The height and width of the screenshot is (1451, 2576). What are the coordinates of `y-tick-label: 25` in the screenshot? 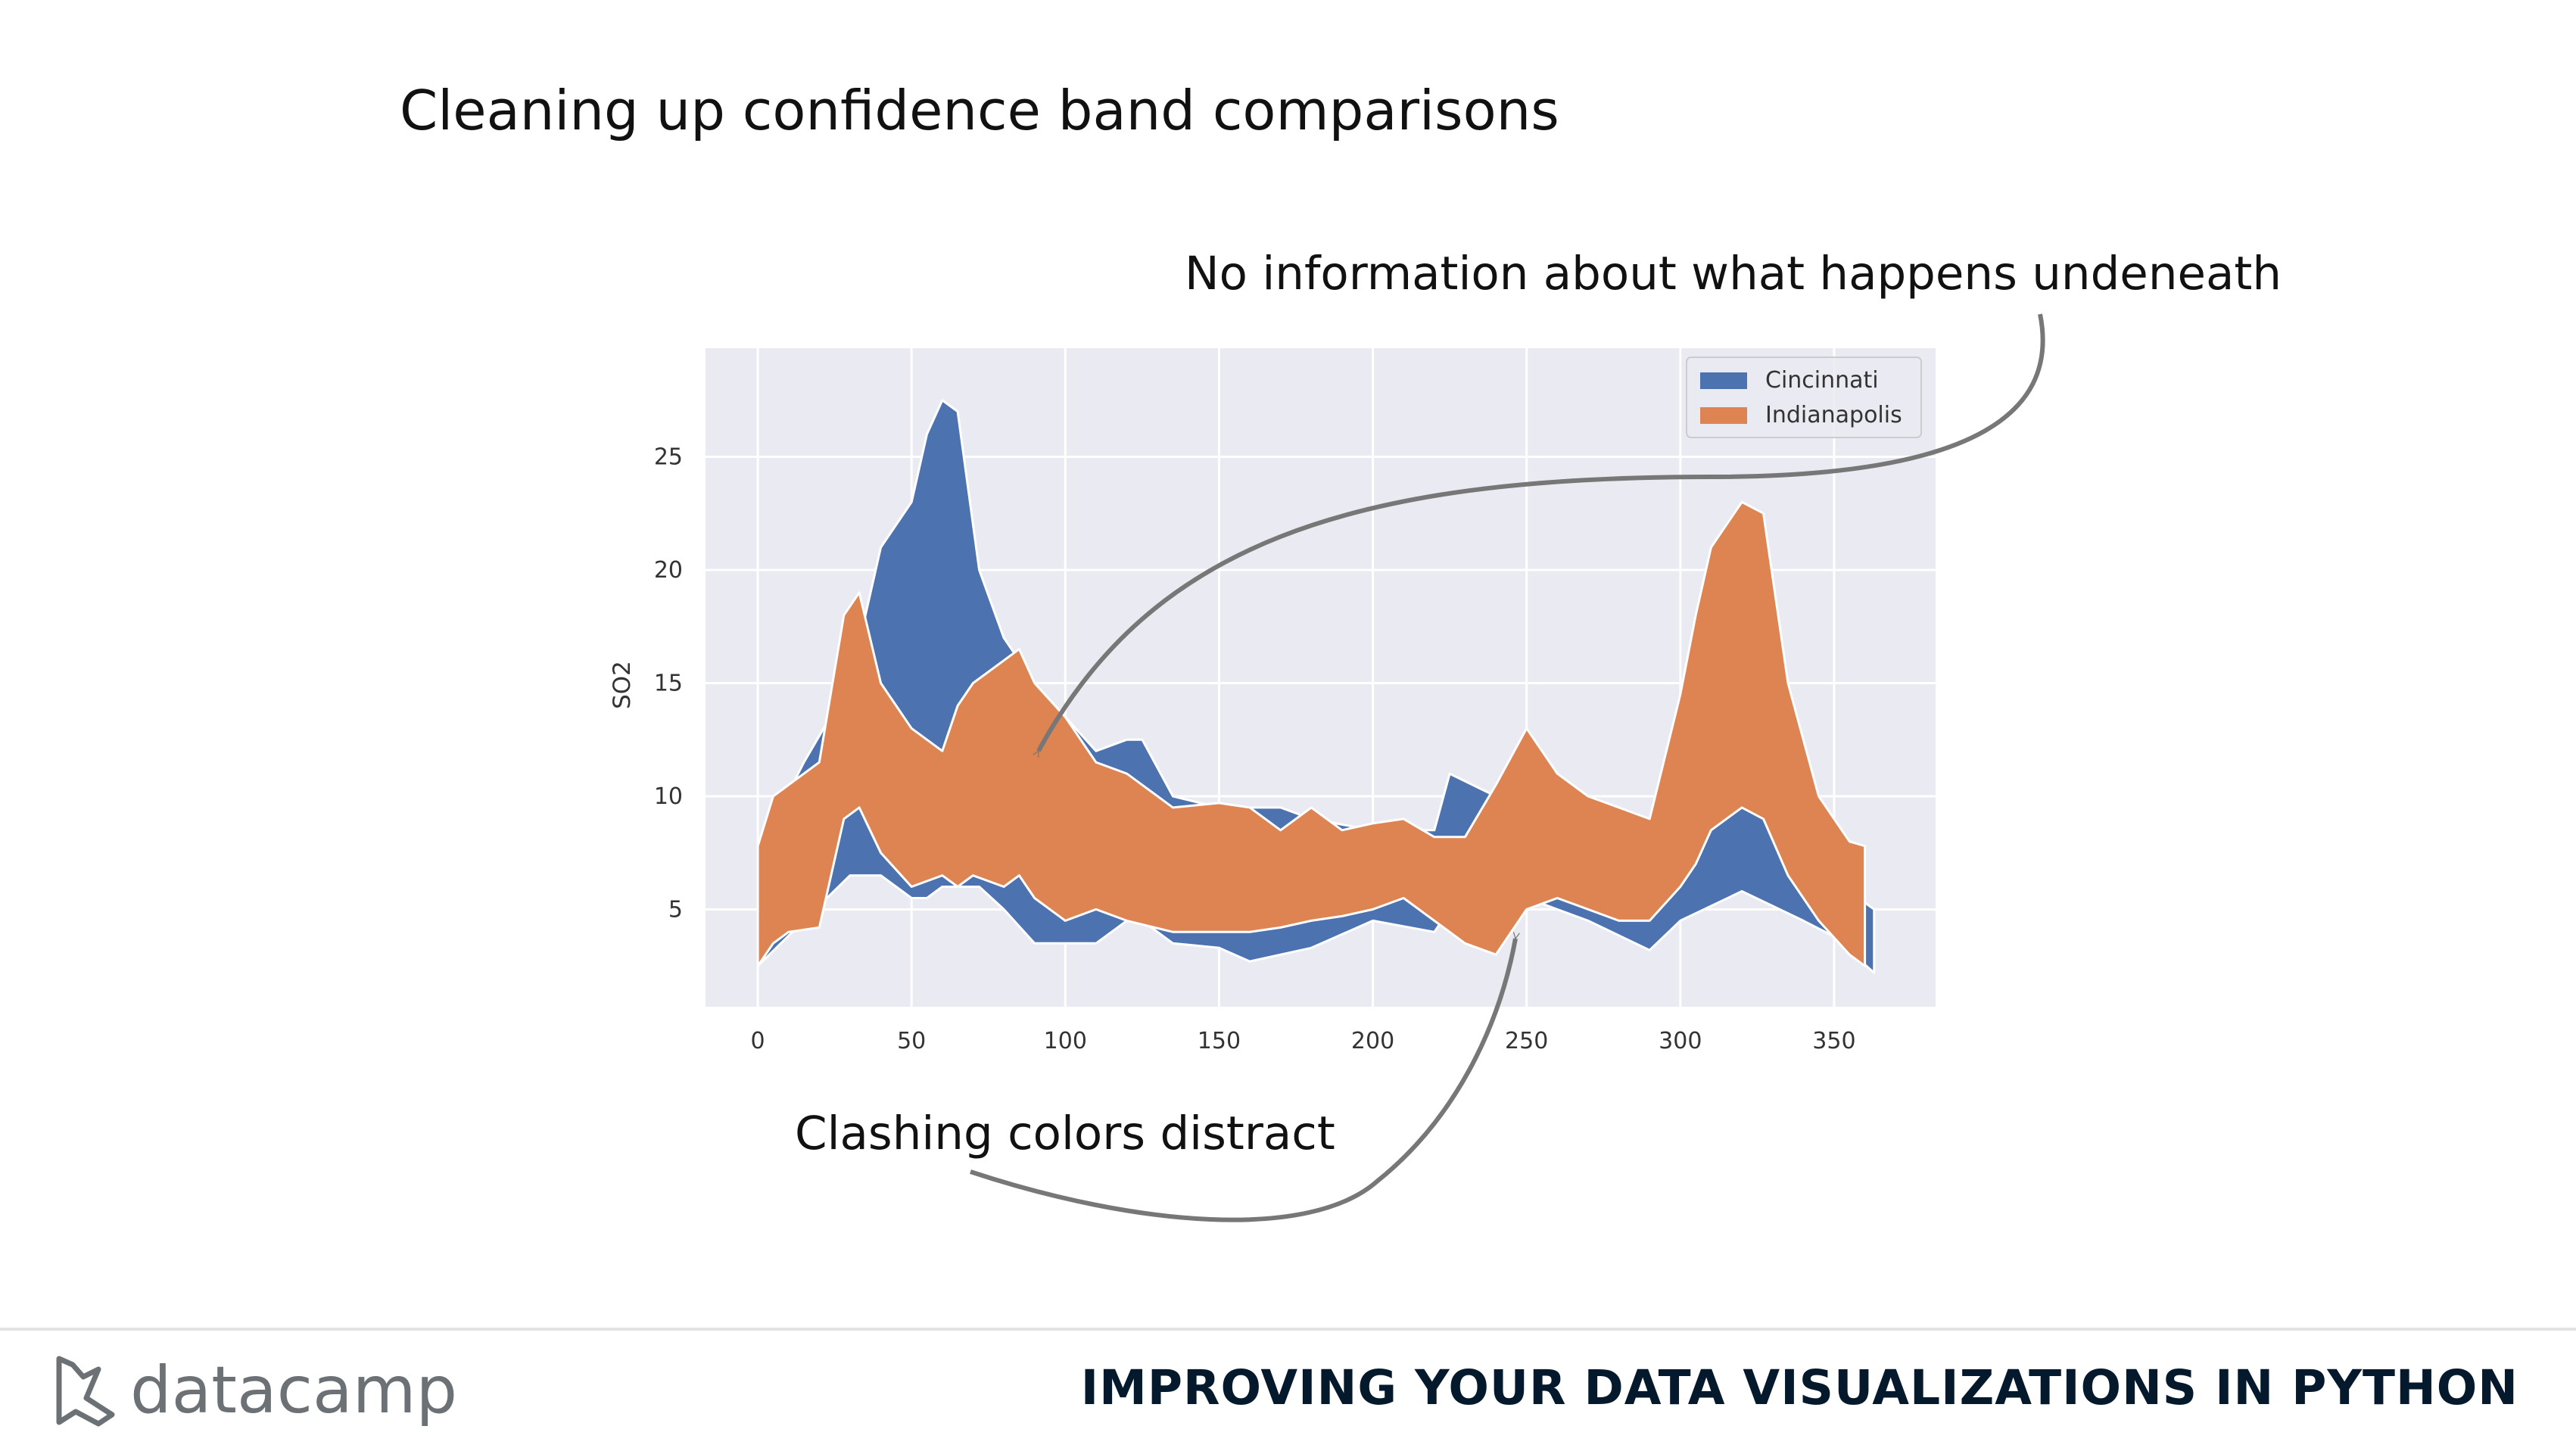 It's located at (668, 458).